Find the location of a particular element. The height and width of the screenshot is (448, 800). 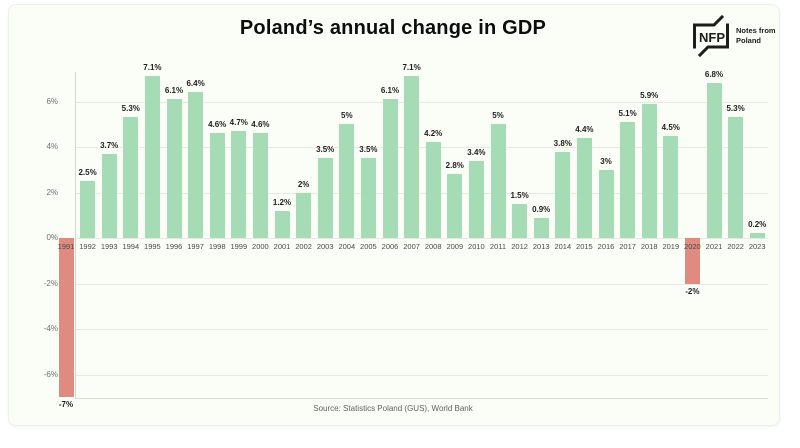

year-label-2002: 2002 is located at coordinates (303, 246).